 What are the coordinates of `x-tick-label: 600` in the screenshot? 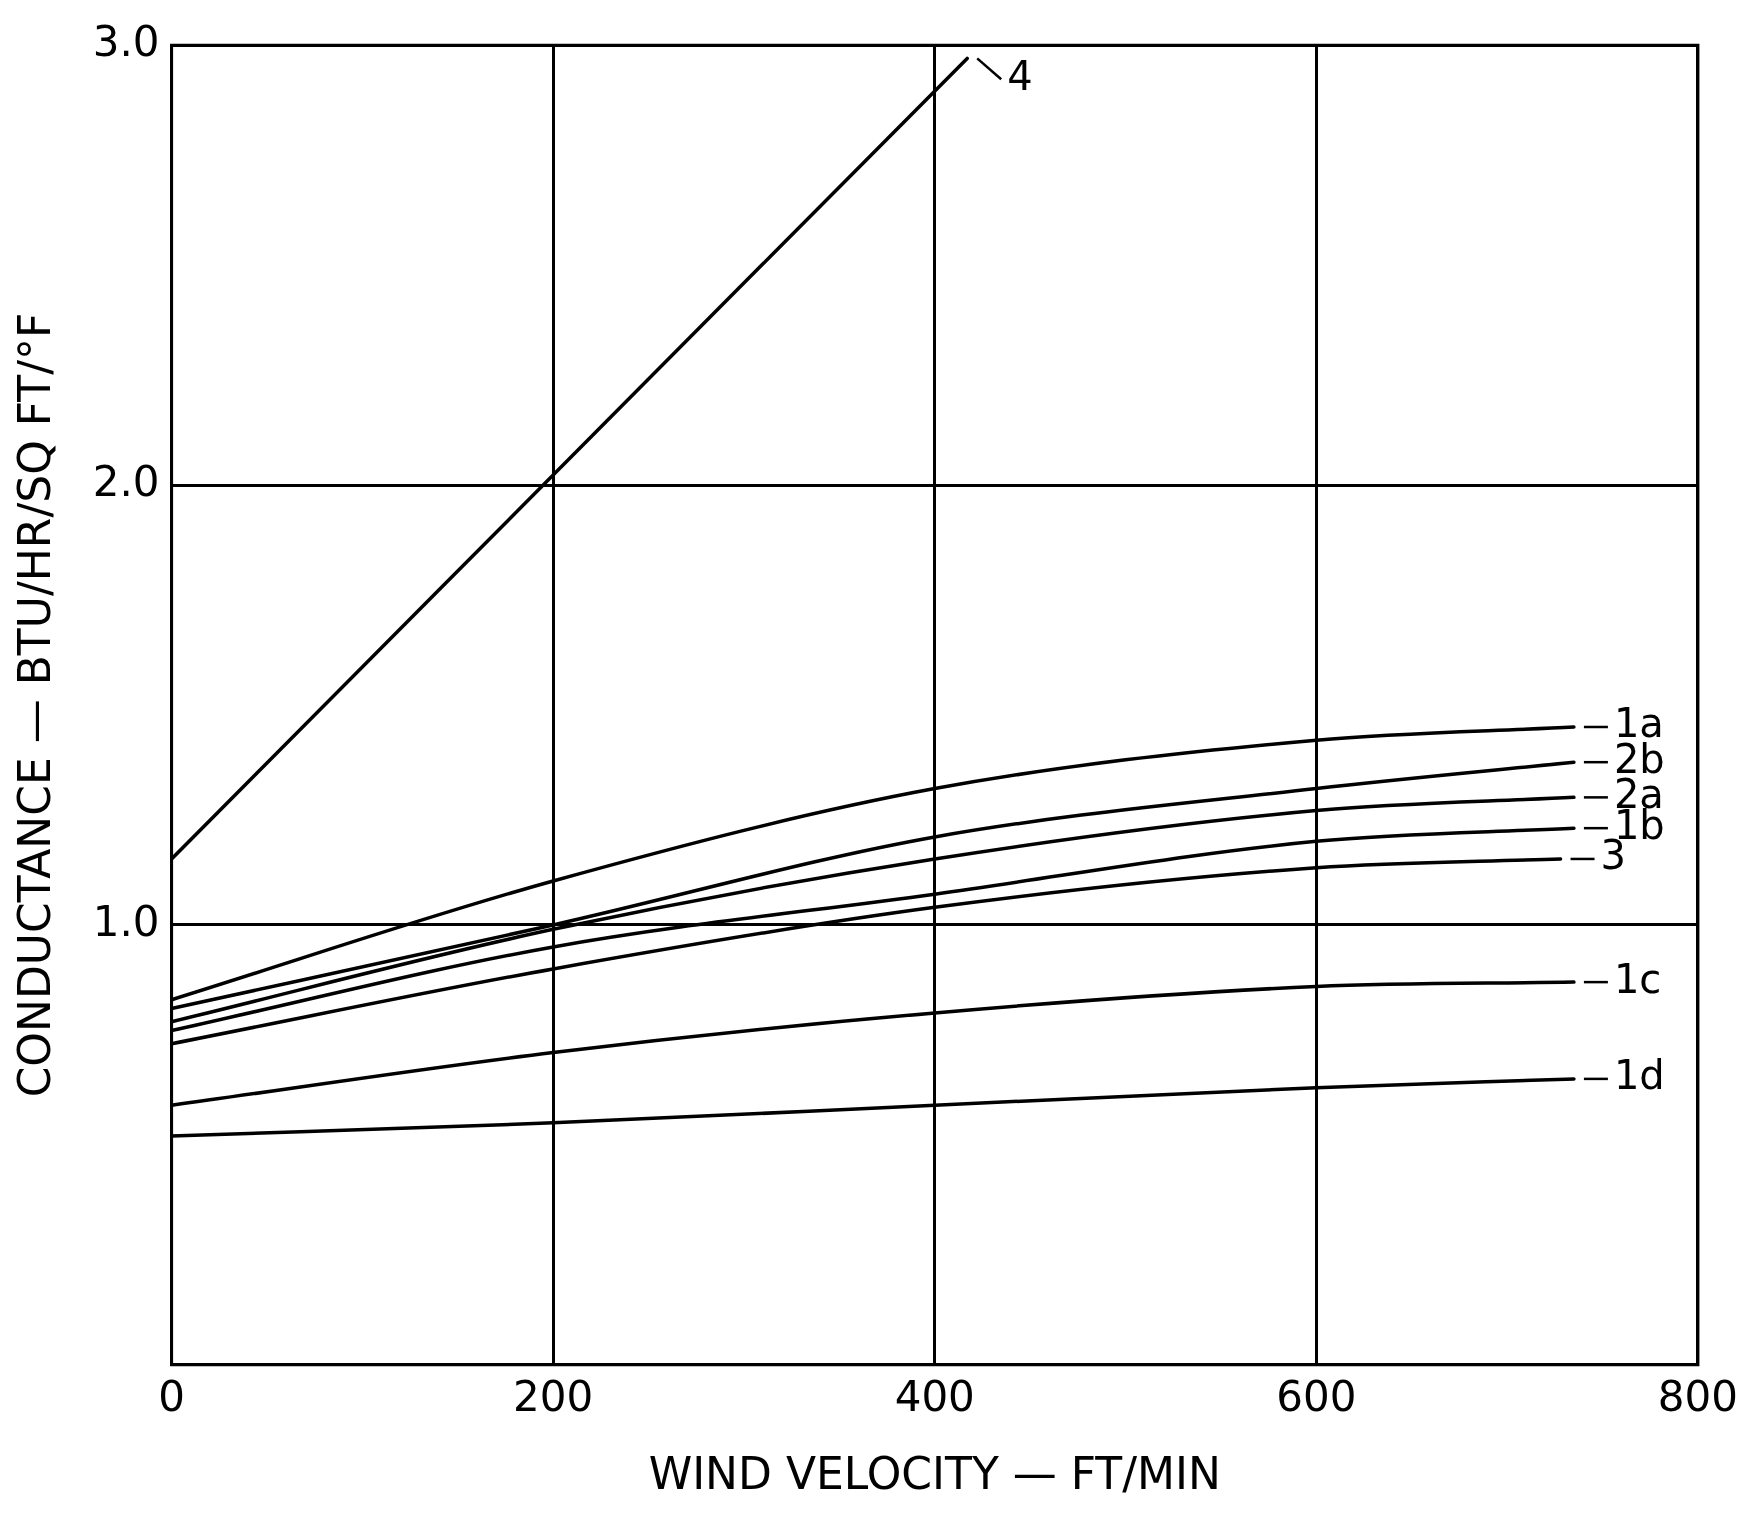 It's located at (1316, 1396).